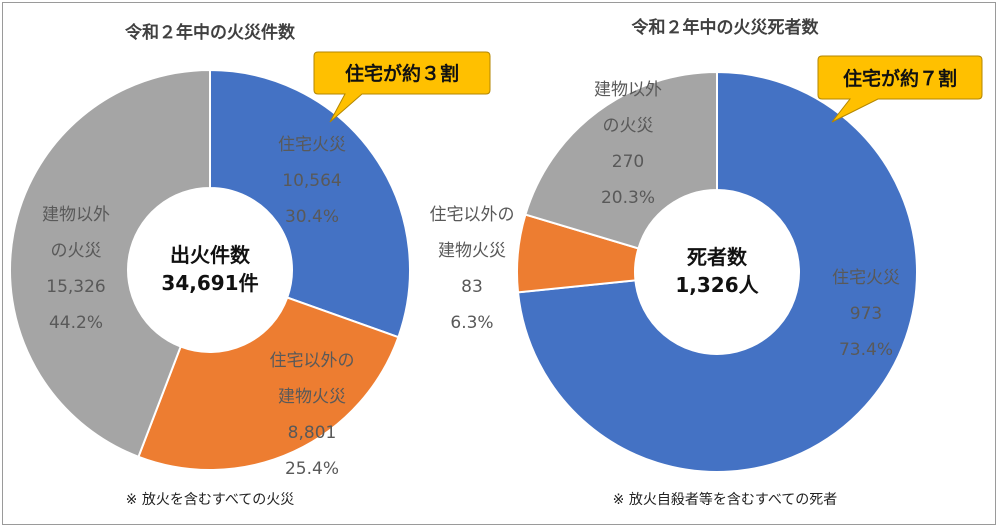 This screenshot has width=1000, height=529. Describe the element at coordinates (311, 181) in the screenshot. I see `chart-1-slice-1-value: 10,564` at that location.